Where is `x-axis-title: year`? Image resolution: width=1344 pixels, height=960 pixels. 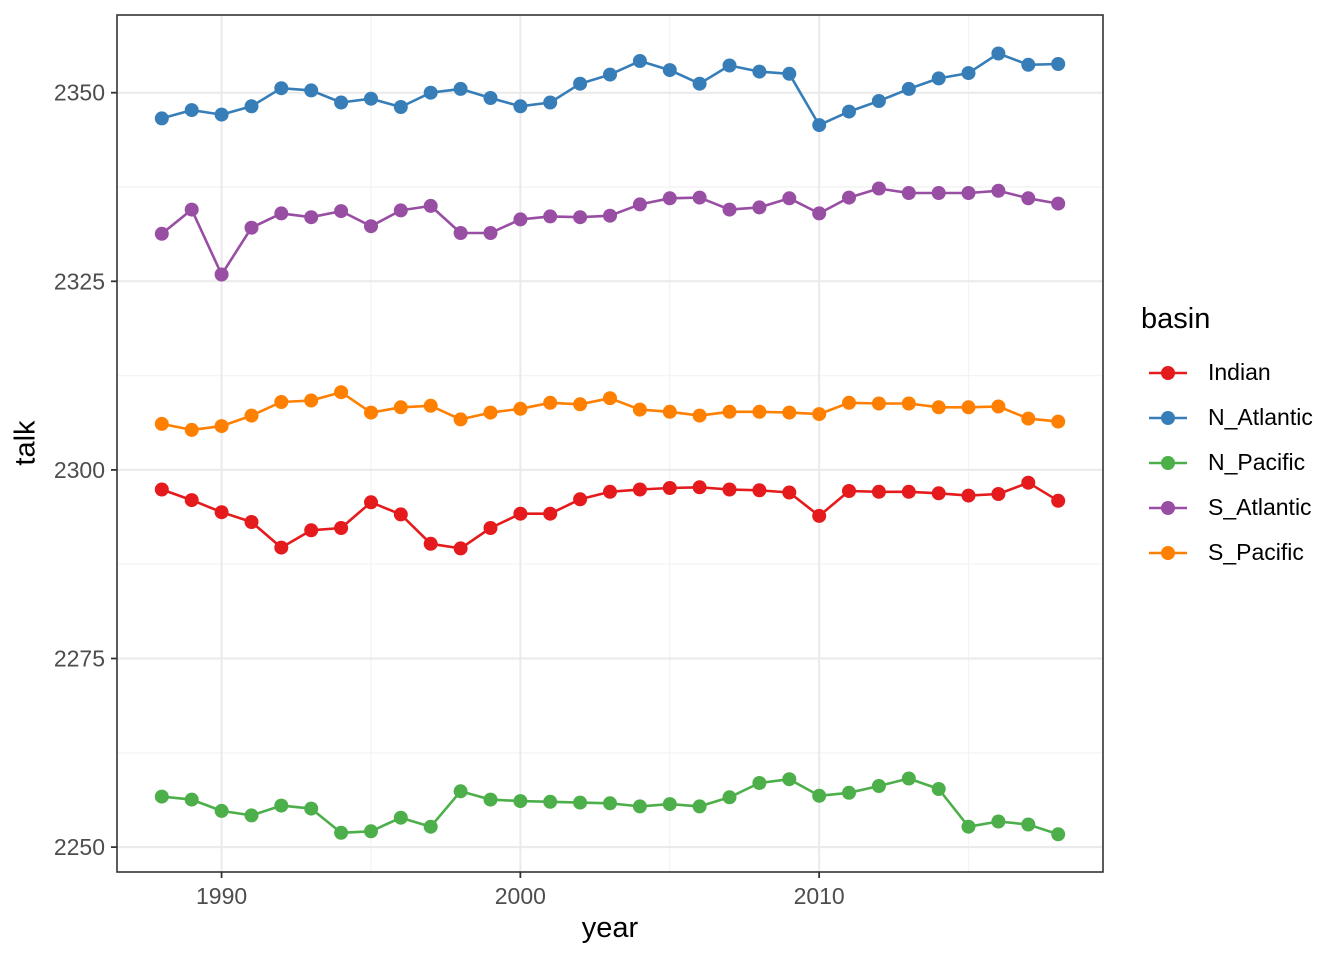 x-axis-title: year is located at coordinates (610, 928).